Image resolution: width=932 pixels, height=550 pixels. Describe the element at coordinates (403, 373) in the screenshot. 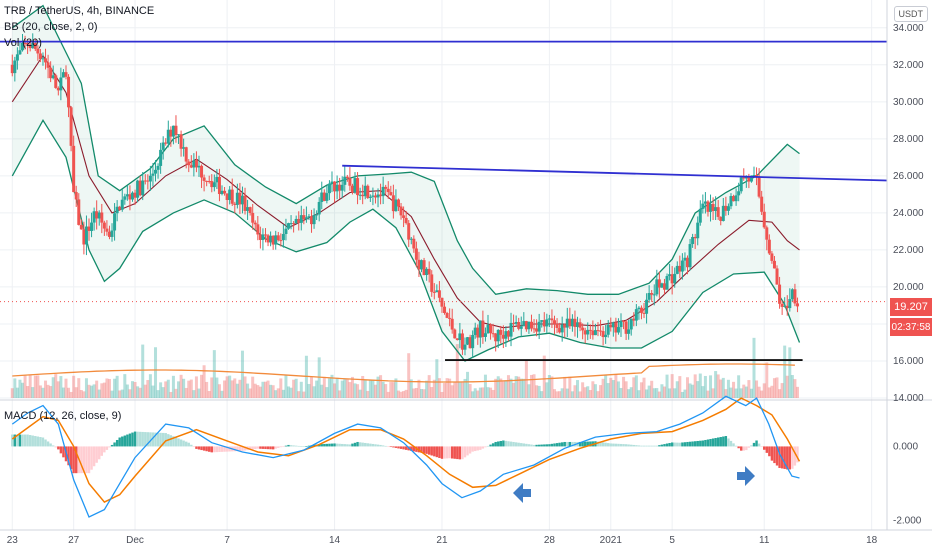

I see `volume-ma` at that location.